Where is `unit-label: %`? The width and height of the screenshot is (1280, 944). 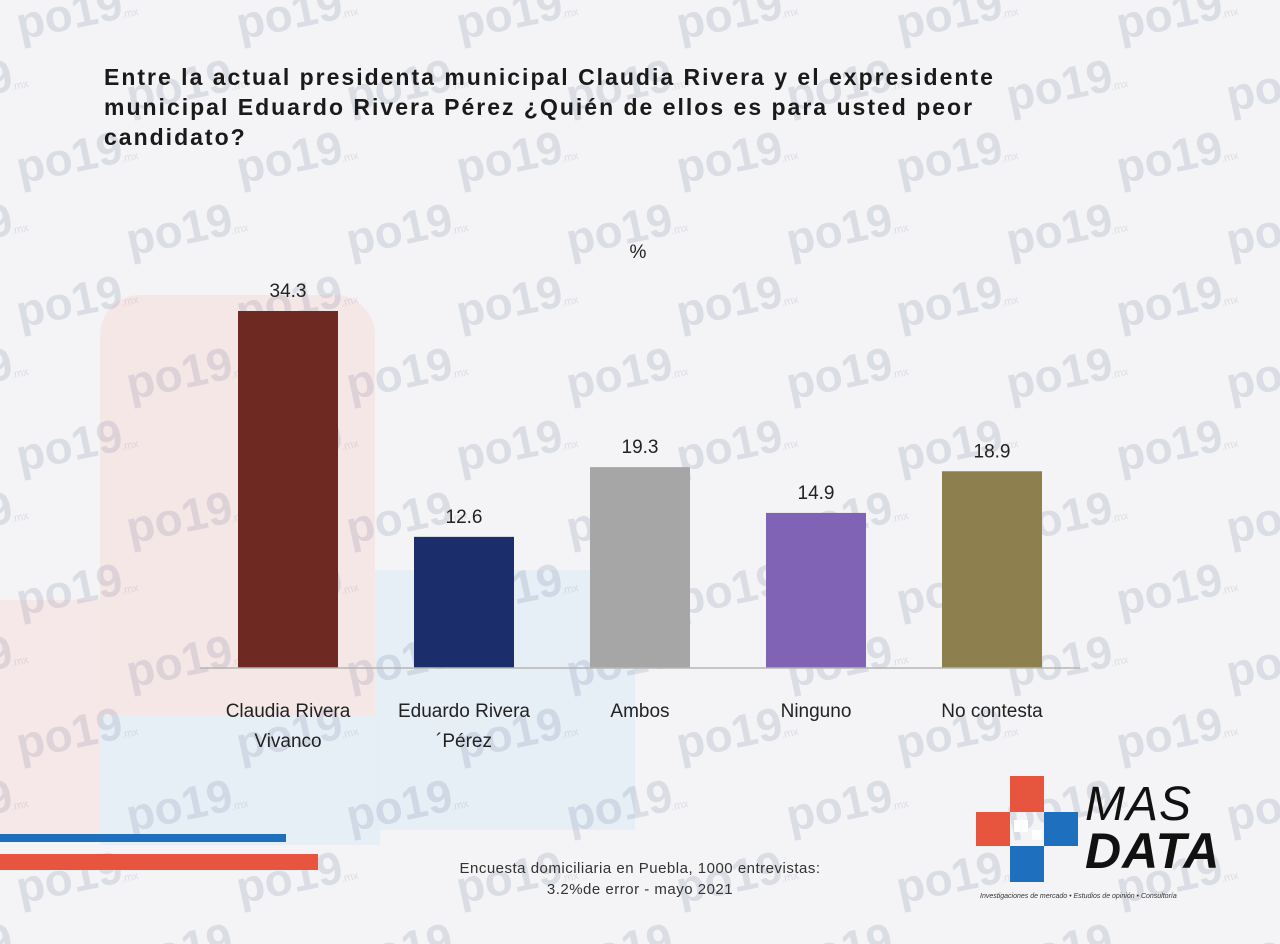
unit-label: % is located at coordinates (638, 252).